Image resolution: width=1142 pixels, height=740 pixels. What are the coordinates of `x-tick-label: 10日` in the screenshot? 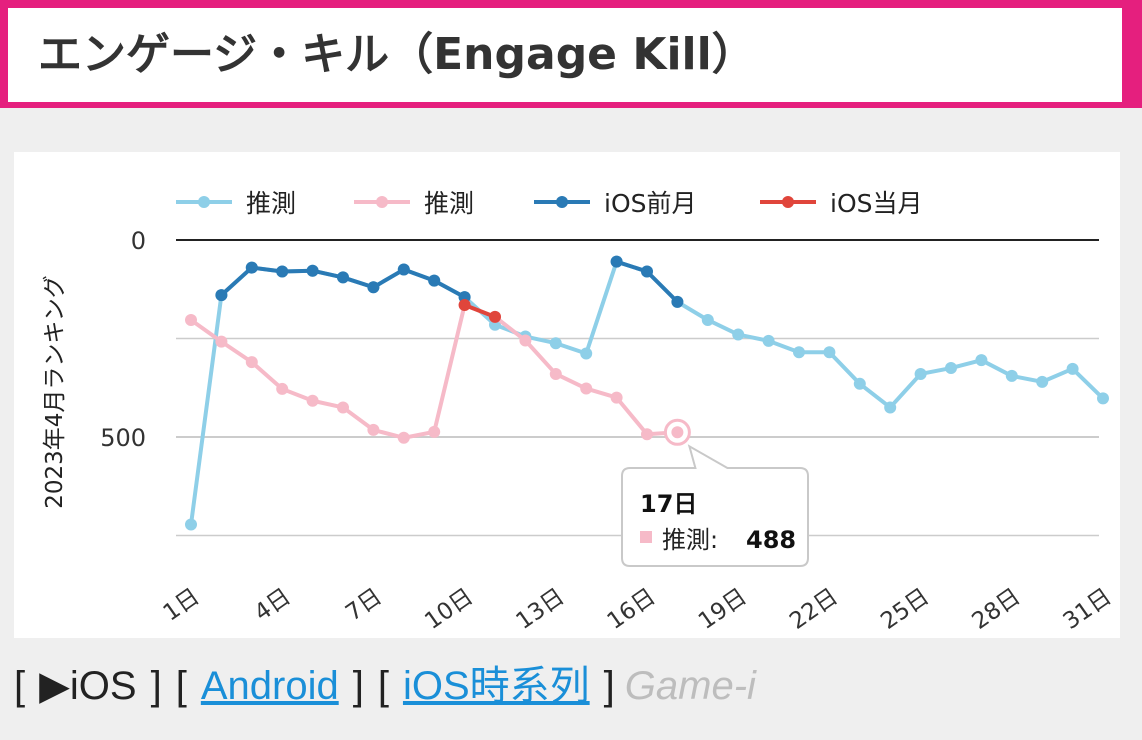 It's located at (449, 609).